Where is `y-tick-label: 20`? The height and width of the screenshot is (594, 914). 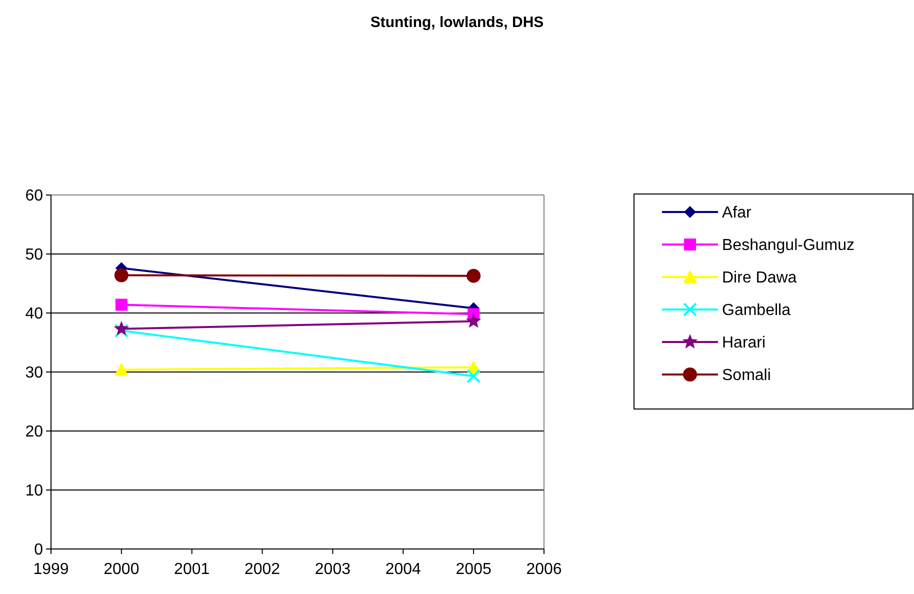 y-tick-label: 20 is located at coordinates (34, 432).